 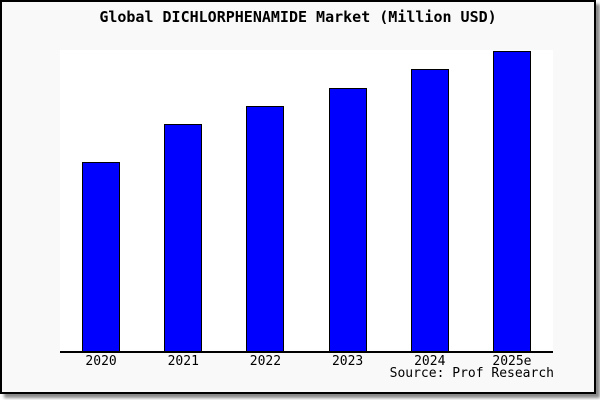 I want to click on x-tick-label-2022: 2022, so click(x=265, y=361).